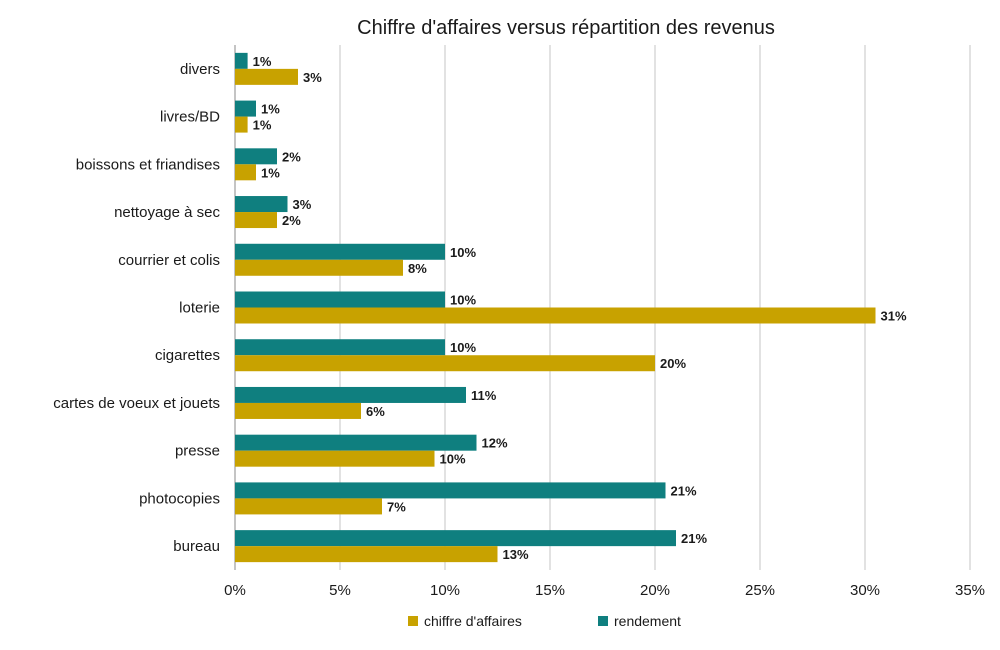  Describe the element at coordinates (196, 546) in the screenshot. I see `category-label: bureau` at that location.